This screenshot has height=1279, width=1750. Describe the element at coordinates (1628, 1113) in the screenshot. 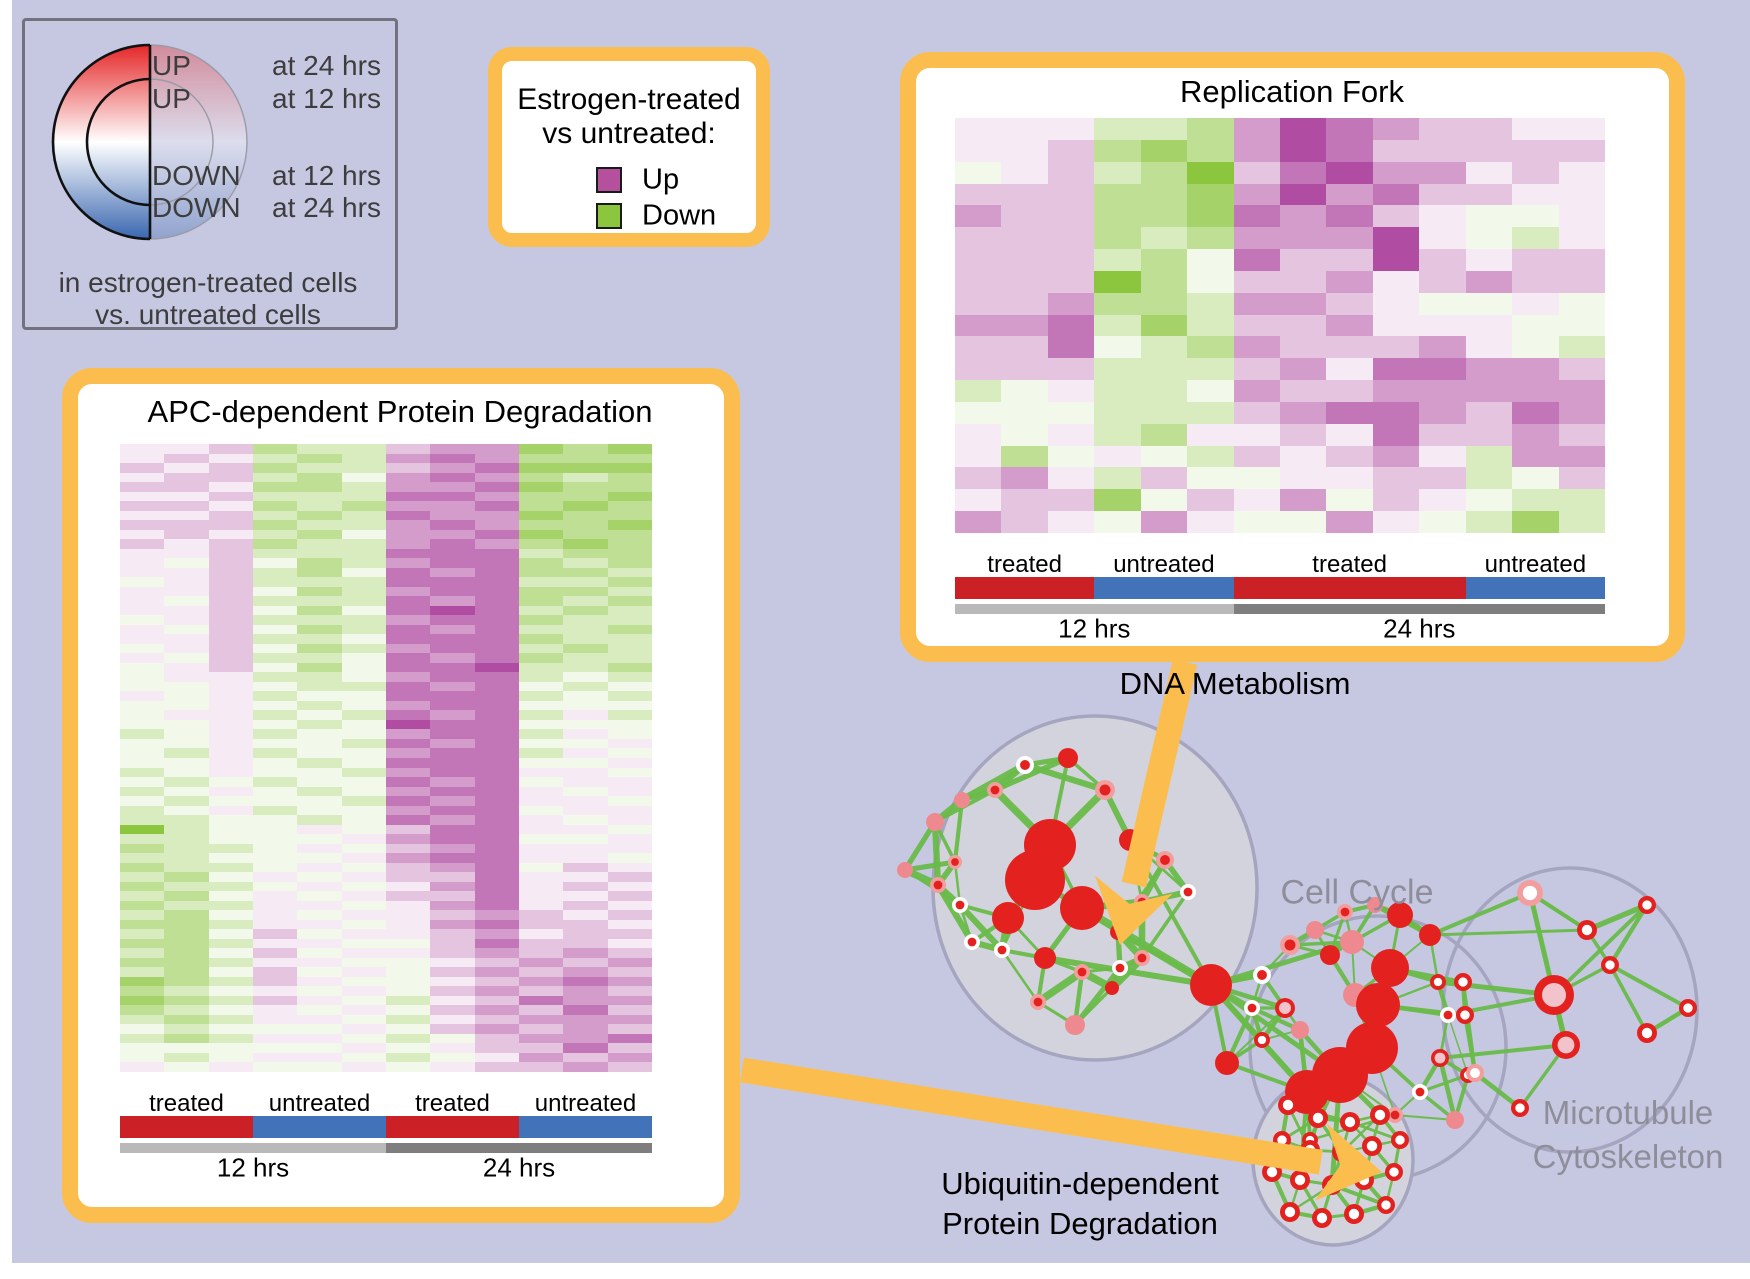

I see `cluster-label-mt-line1: Microtubule` at that location.